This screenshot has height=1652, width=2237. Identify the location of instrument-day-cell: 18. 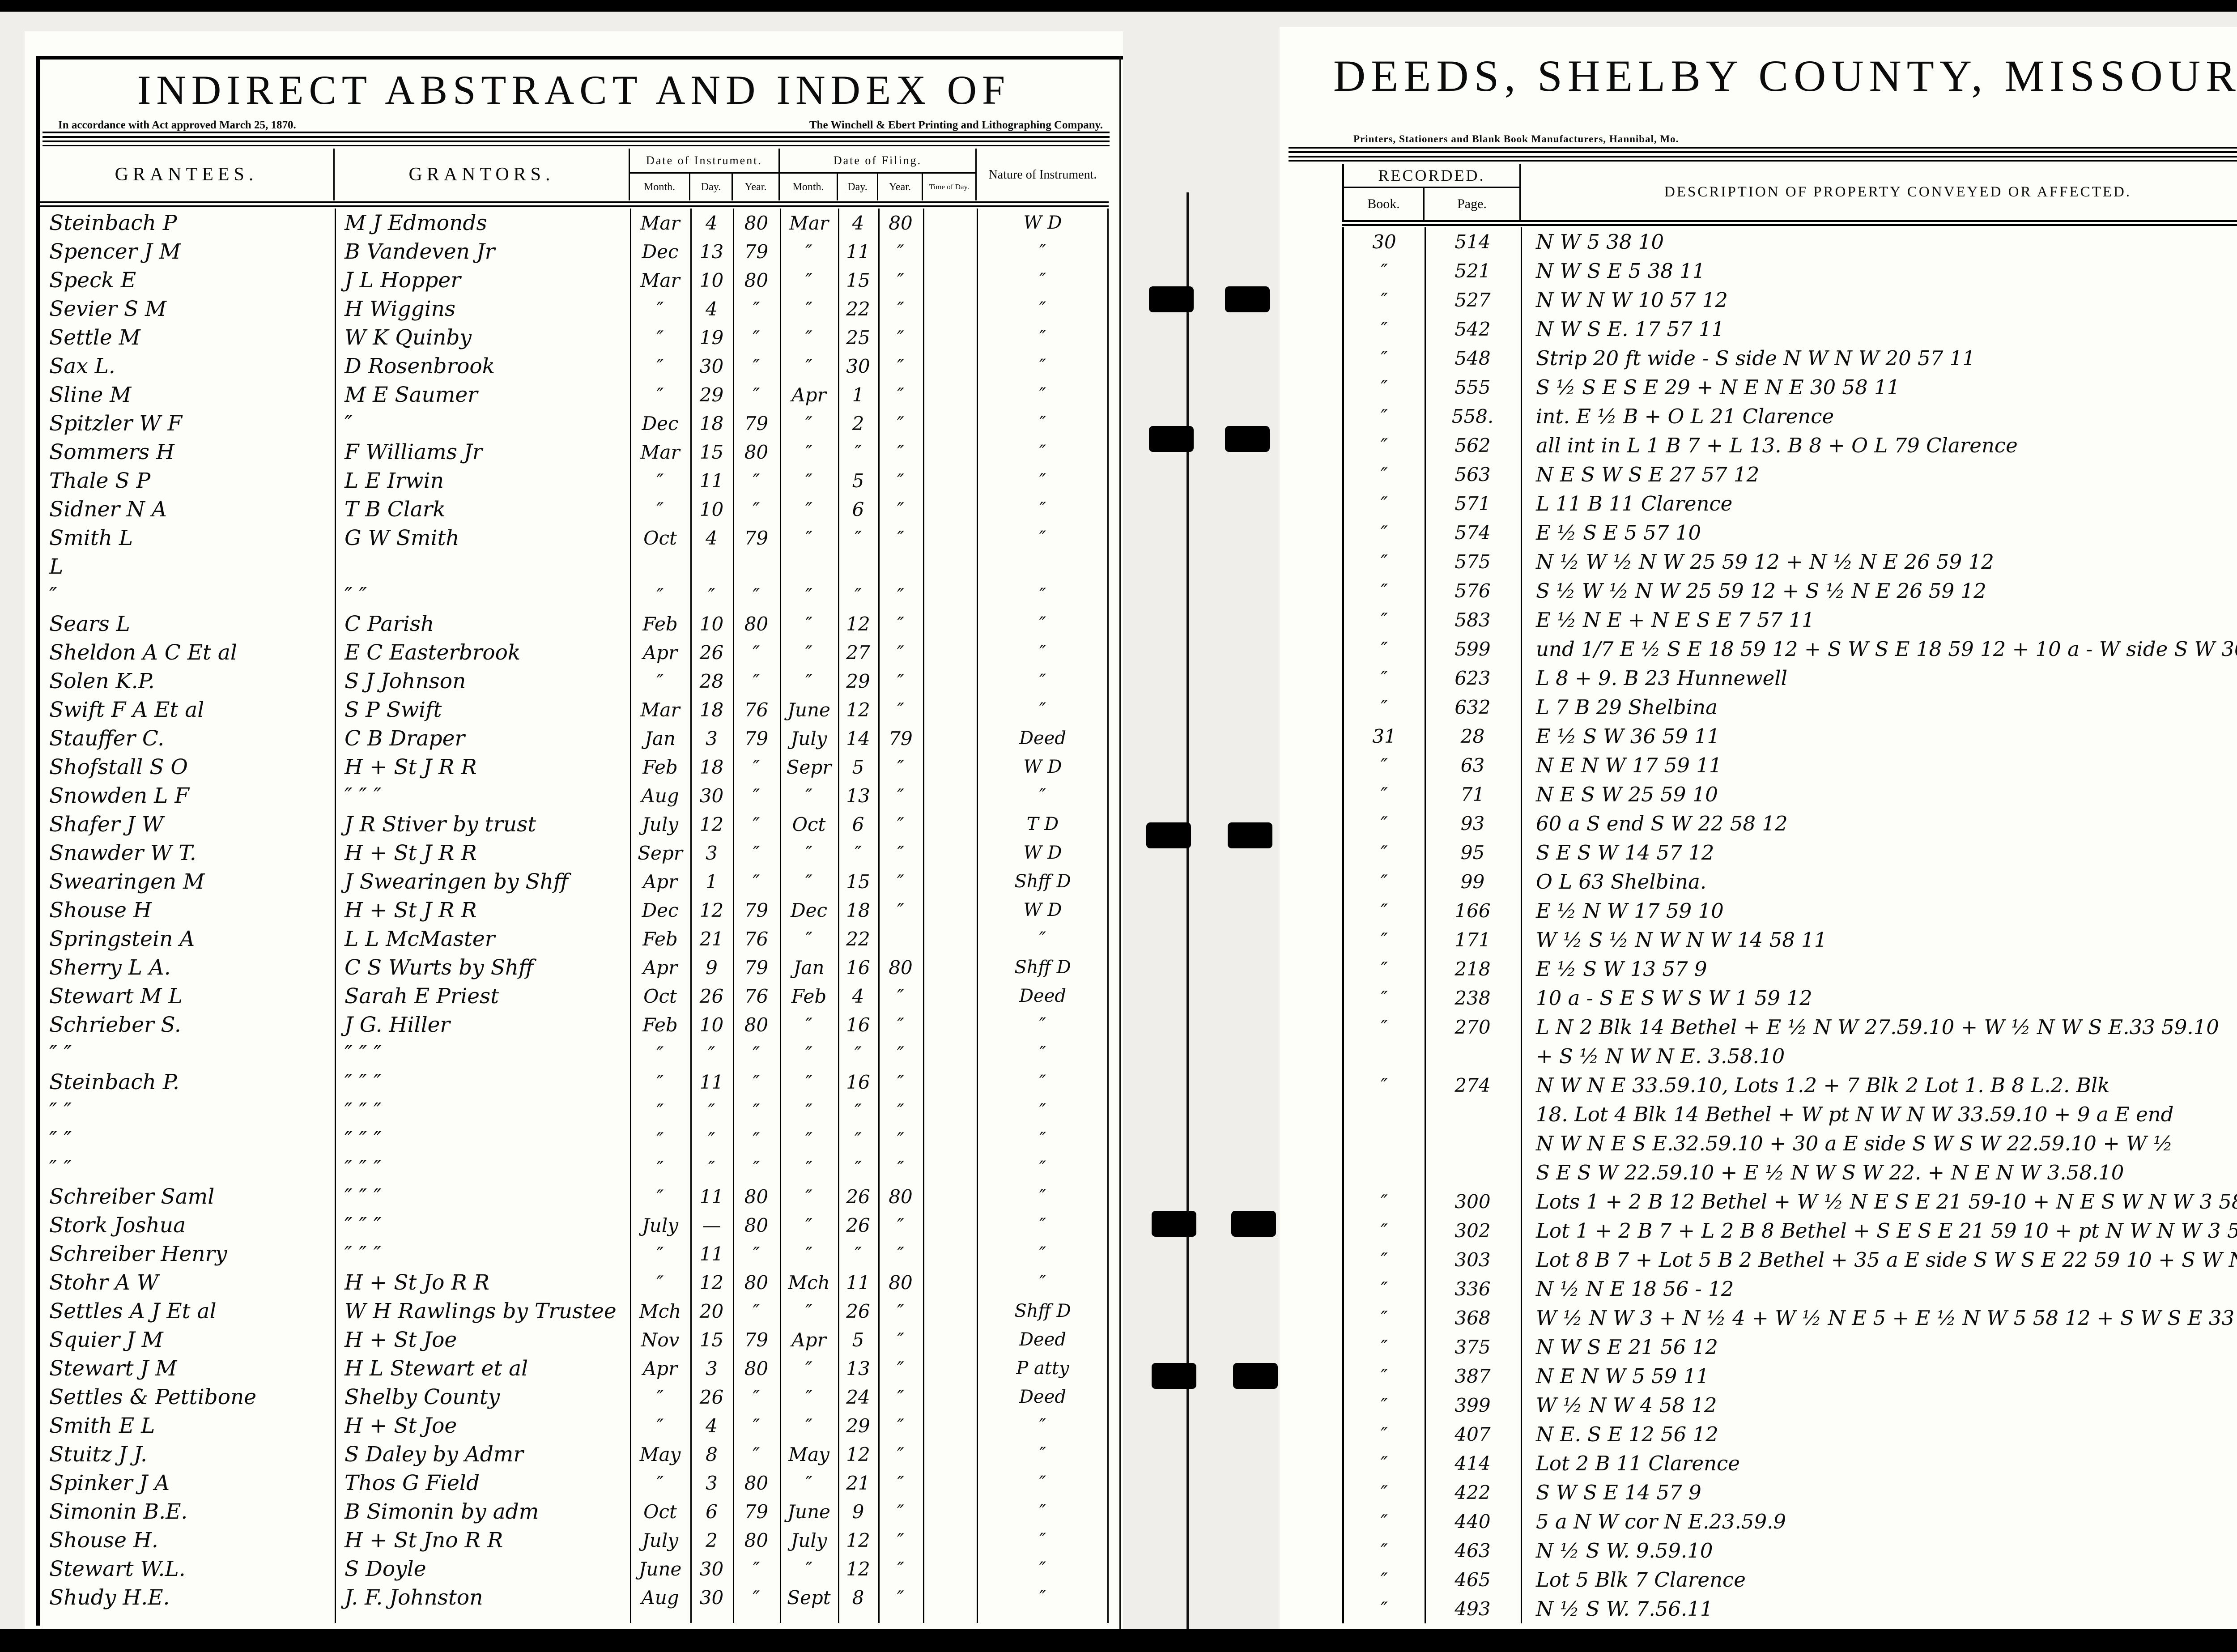
(711, 709).